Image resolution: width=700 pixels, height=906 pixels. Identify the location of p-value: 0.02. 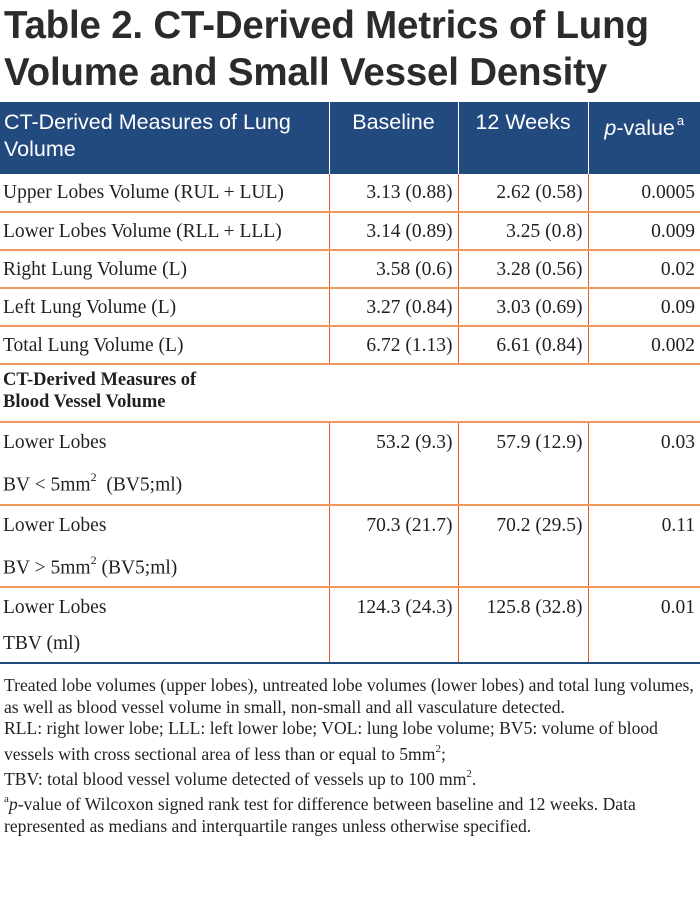
(643, 269).